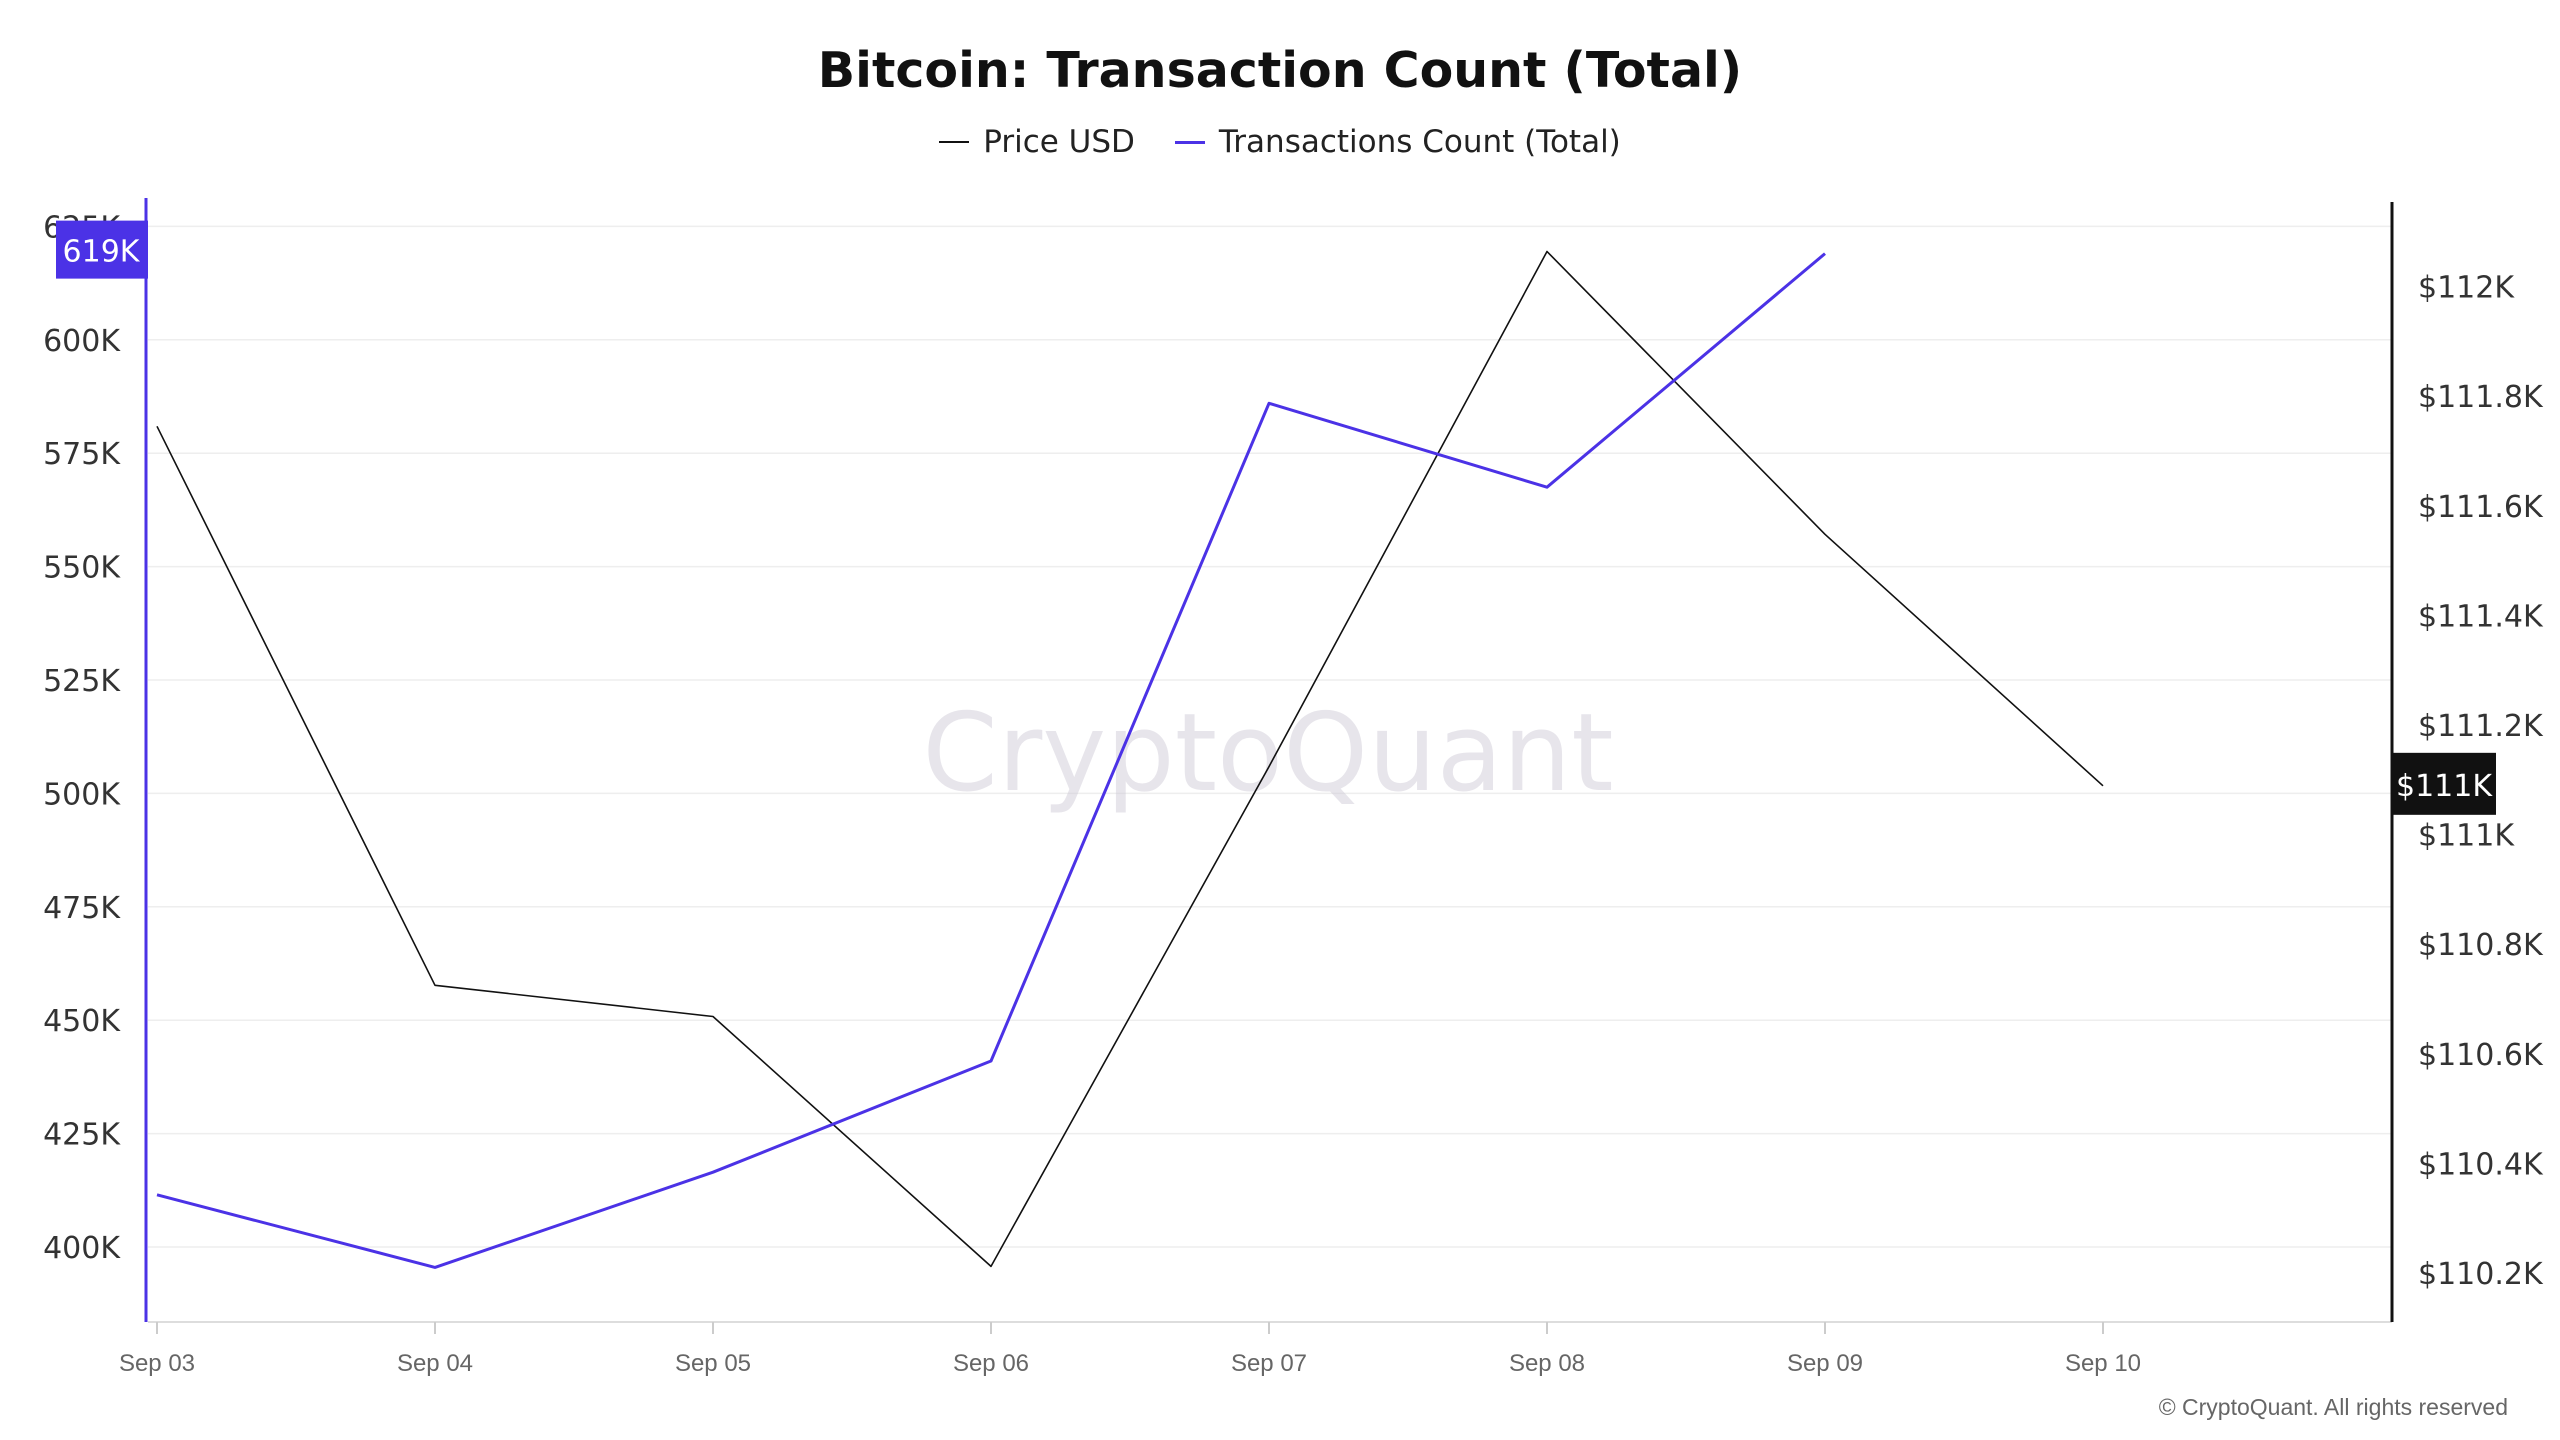 The image size is (2560, 1440). Describe the element at coordinates (82, 681) in the screenshot. I see `y-left-tick-label: 525K` at that location.